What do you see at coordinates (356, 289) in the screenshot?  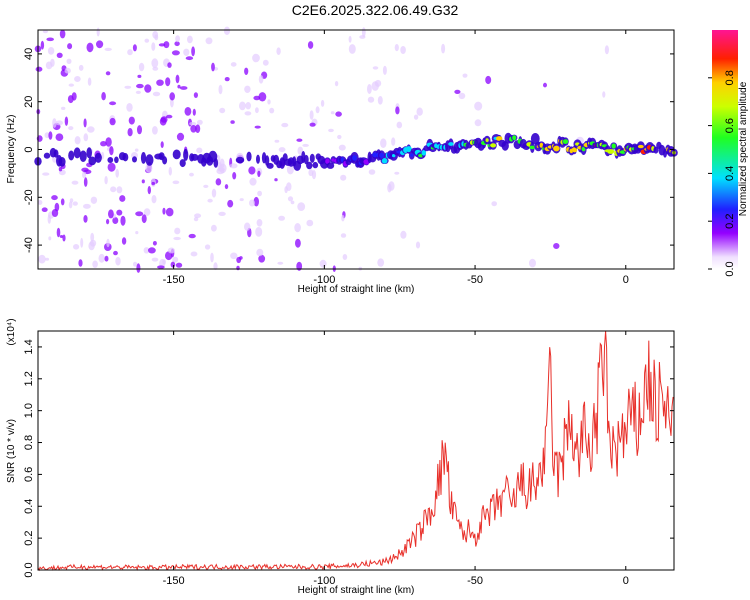 I see `heatmap-xlabel: Height of straight line (km)` at bounding box center [356, 289].